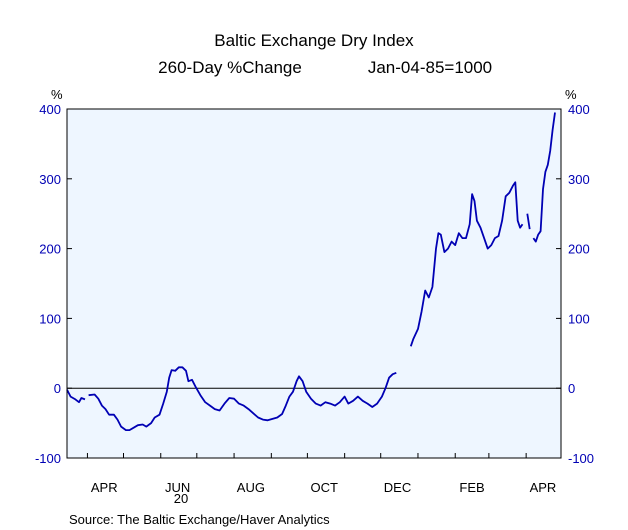 The width and height of the screenshot is (628, 530). Describe the element at coordinates (571, 388) in the screenshot. I see `y-tick-label-right: 0` at that location.